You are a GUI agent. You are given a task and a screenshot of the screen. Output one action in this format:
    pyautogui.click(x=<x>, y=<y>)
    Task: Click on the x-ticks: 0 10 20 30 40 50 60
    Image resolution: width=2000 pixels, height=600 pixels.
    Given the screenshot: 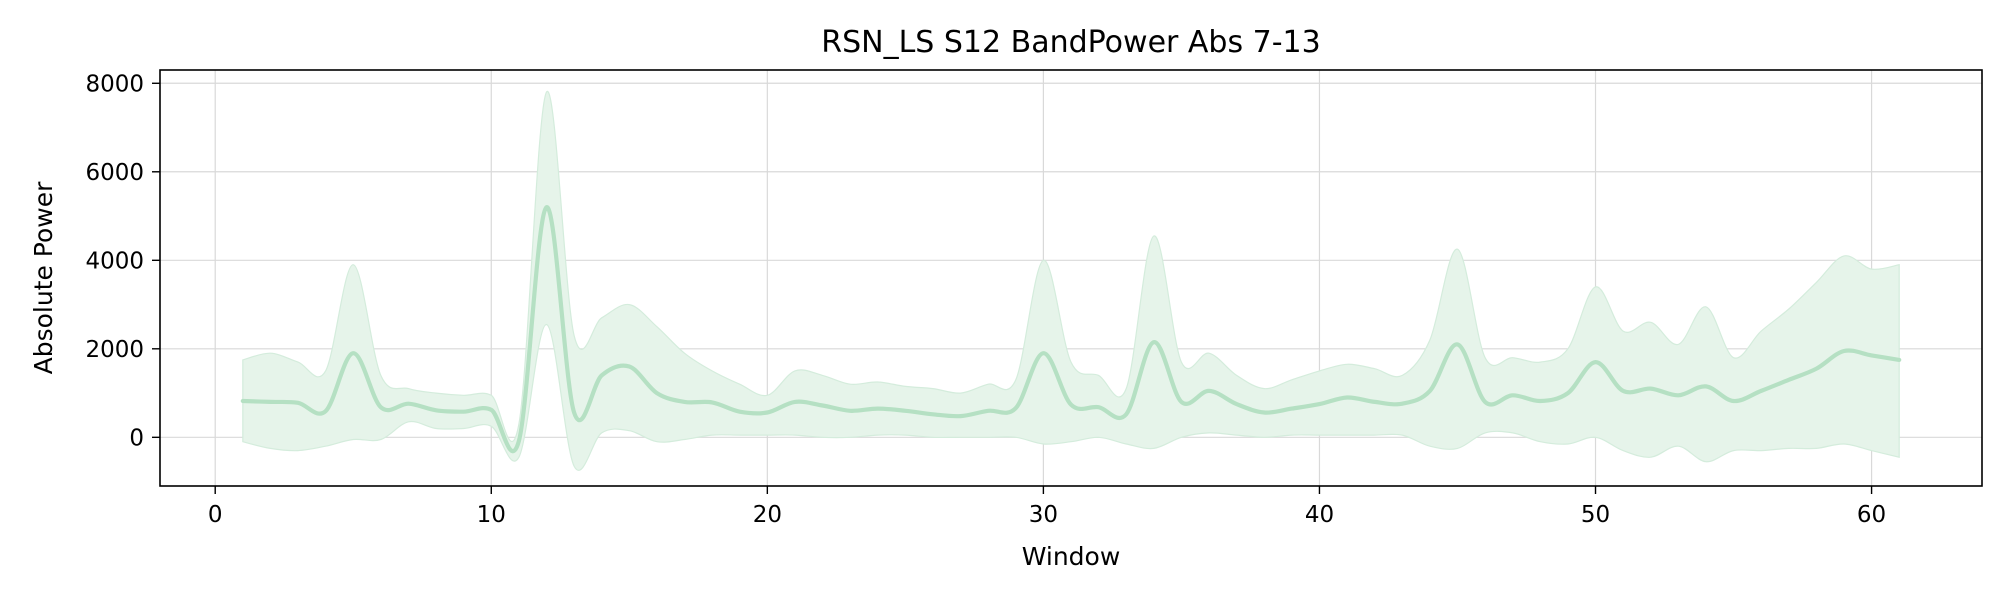 What is the action you would take?
    pyautogui.click(x=1047, y=507)
    